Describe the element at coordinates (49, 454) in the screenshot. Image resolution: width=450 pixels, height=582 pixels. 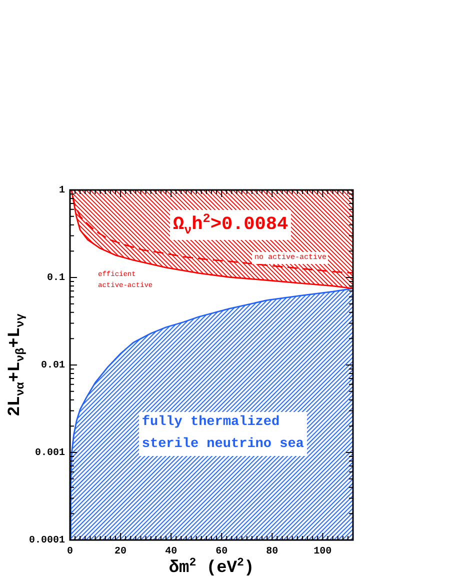
I see `y-tick-label: 0.001` at that location.